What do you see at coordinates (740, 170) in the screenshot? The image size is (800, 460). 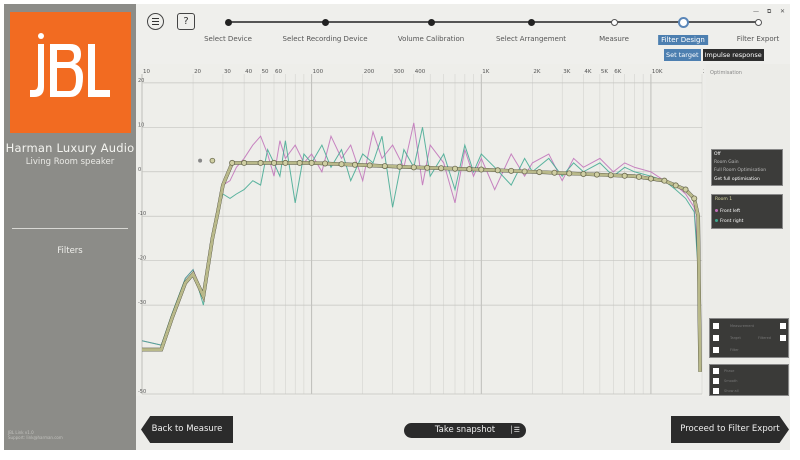 I see `option-full-room: Full Room Optimisation` at bounding box center [740, 170].